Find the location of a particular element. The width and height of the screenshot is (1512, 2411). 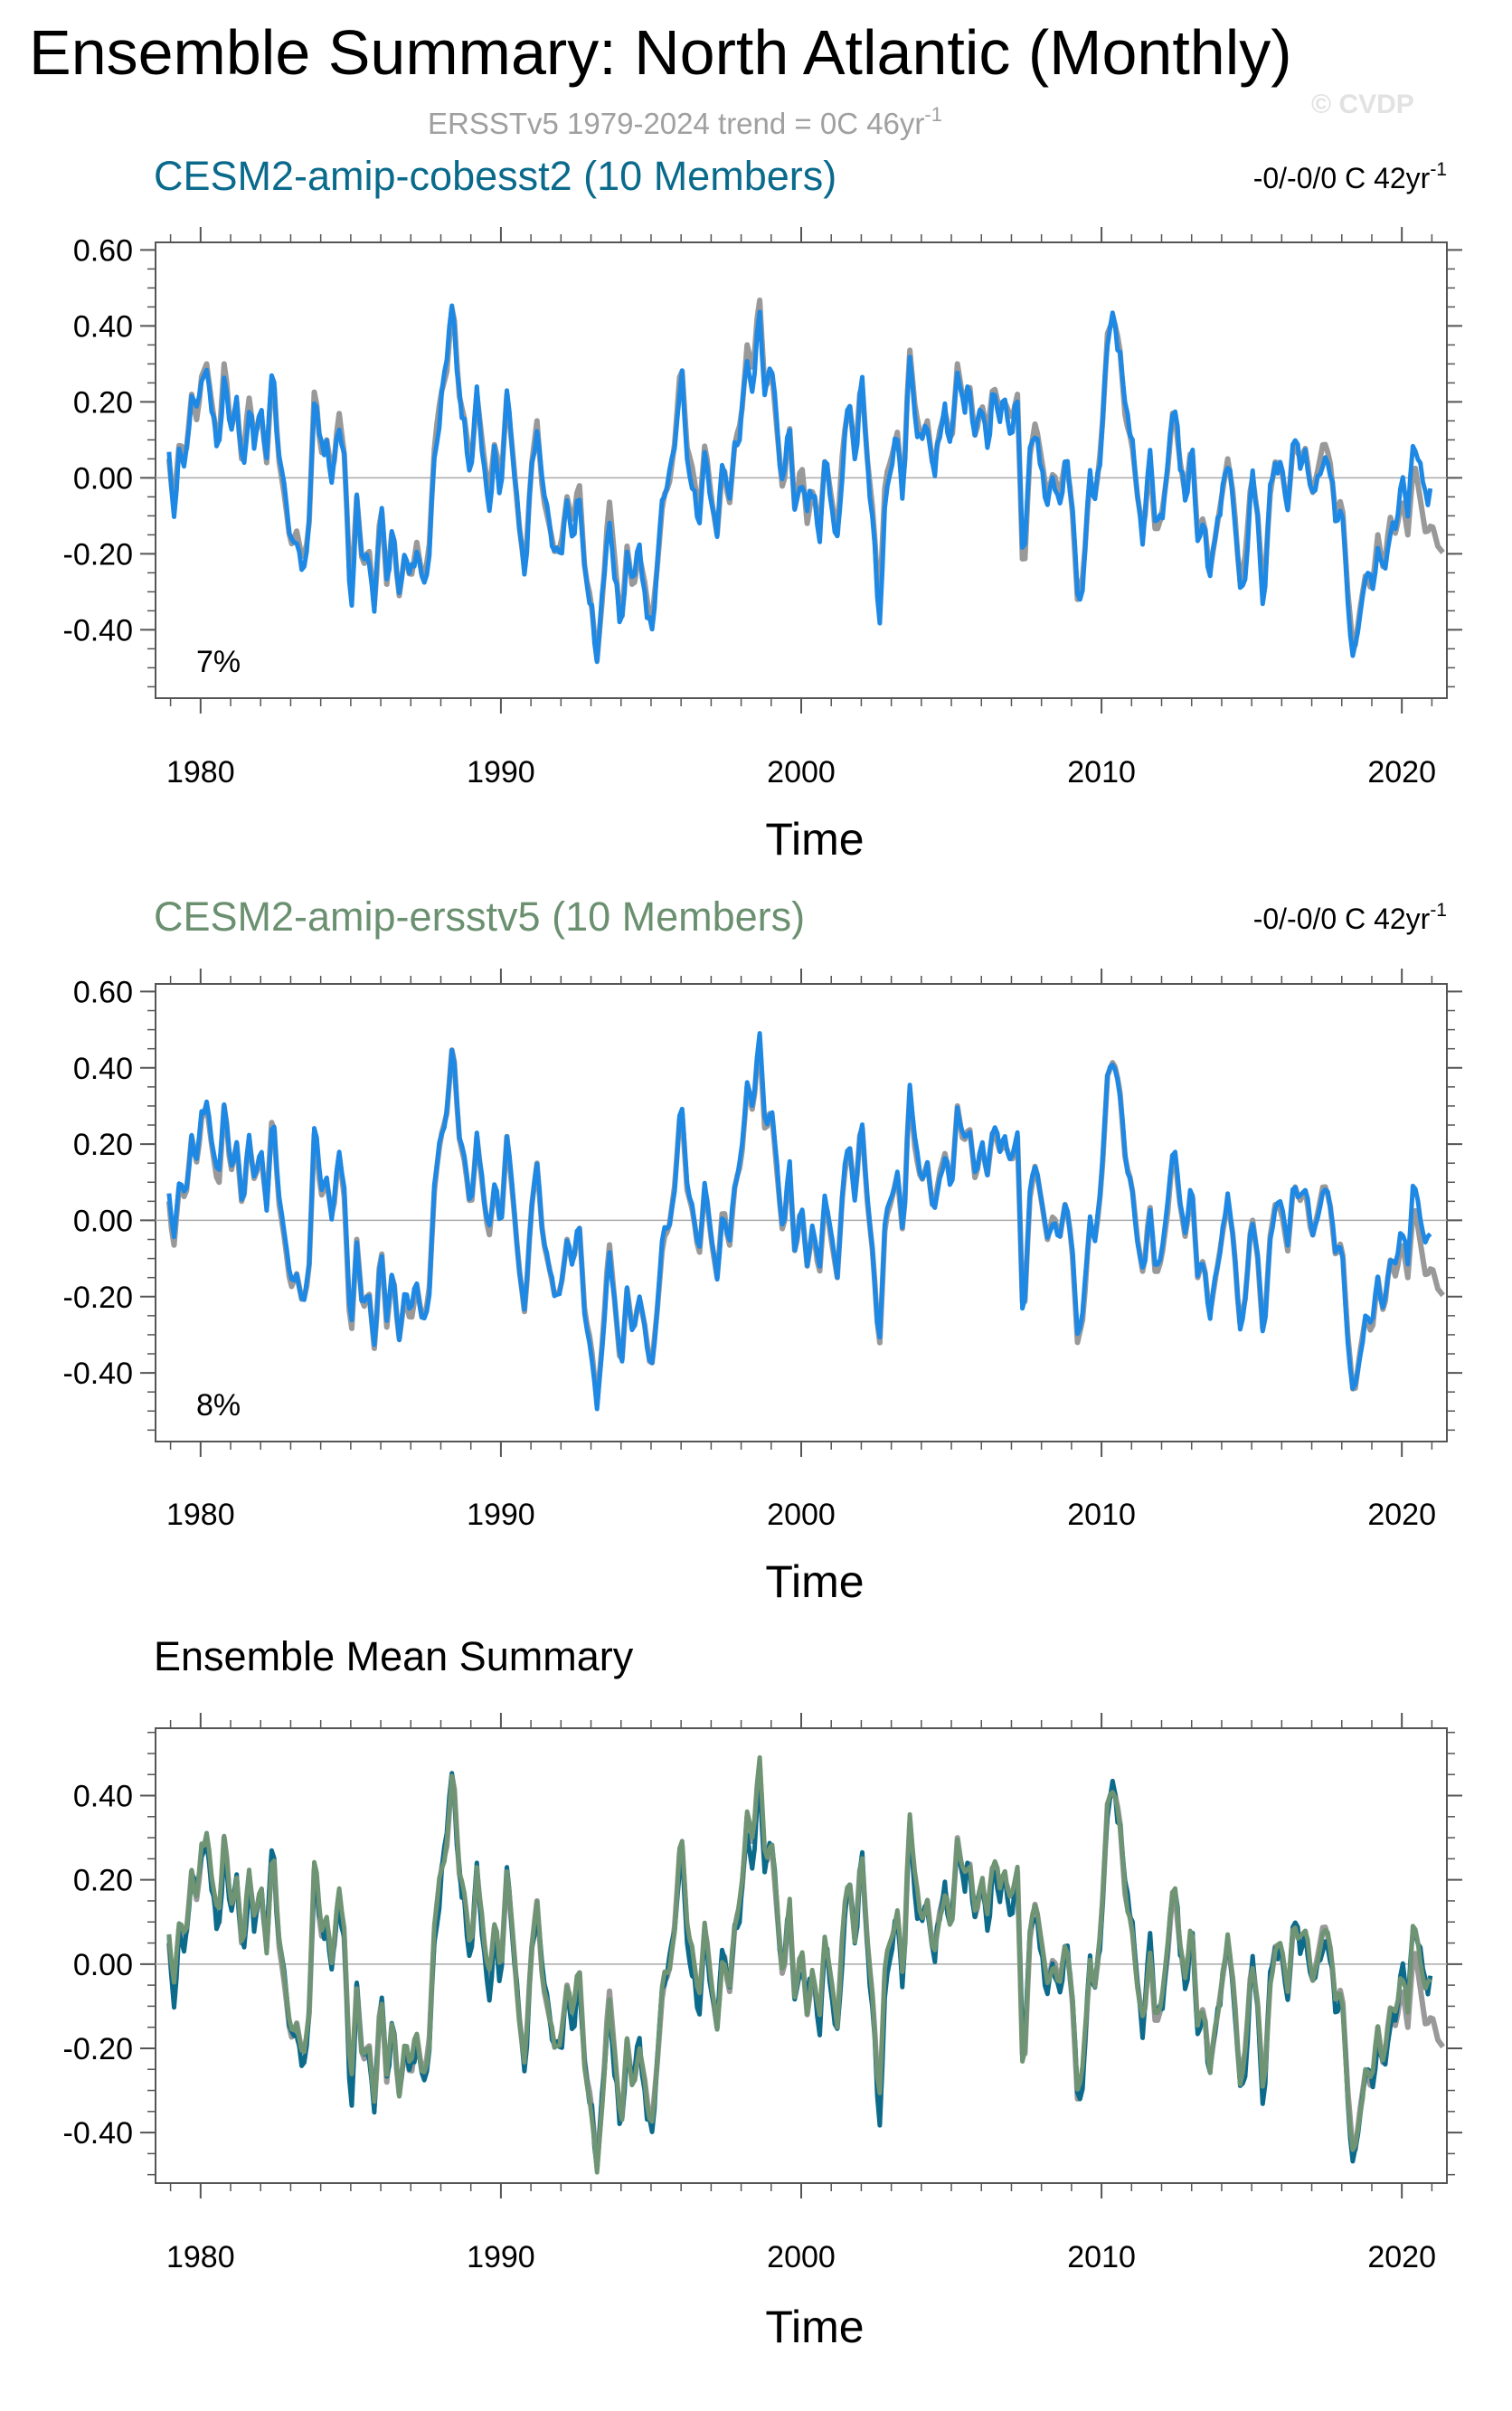

panel-title: Ensemble Mean Summary is located at coordinates (394, 1656).